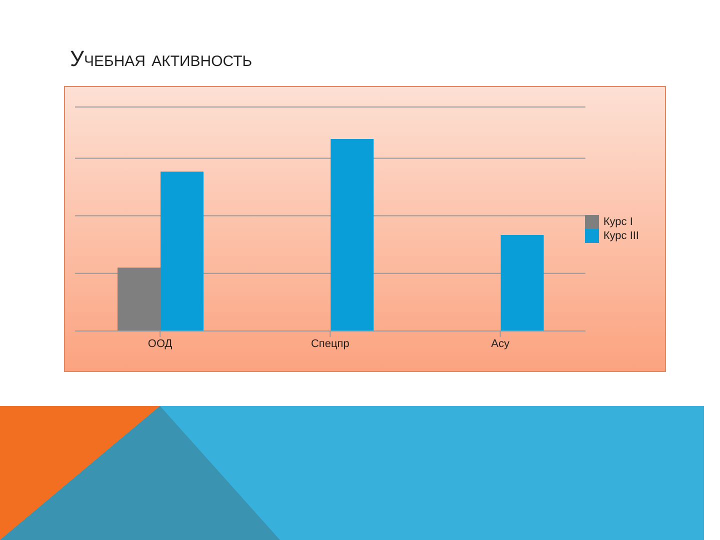 Image resolution: width=720 pixels, height=540 pixels. Describe the element at coordinates (330, 344) in the screenshot. I see `x-tick-label: Спецпр` at that location.